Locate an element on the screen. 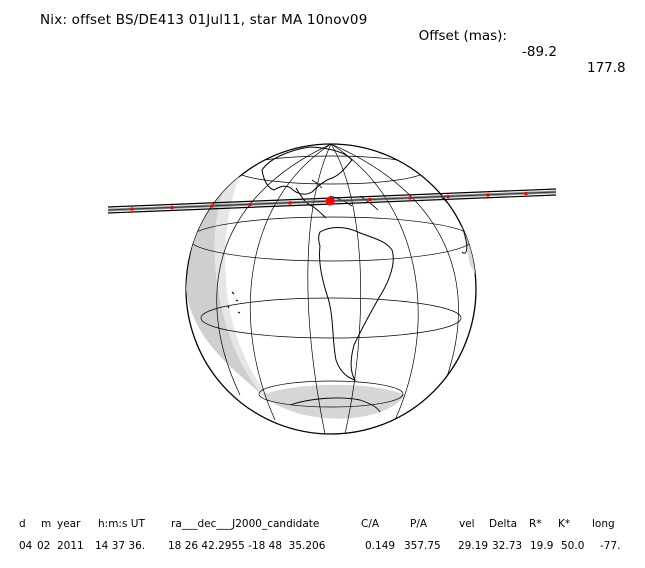 Image resolution: width=645 pixels, height=568 pixels. cell-m: 02 is located at coordinates (44, 546).